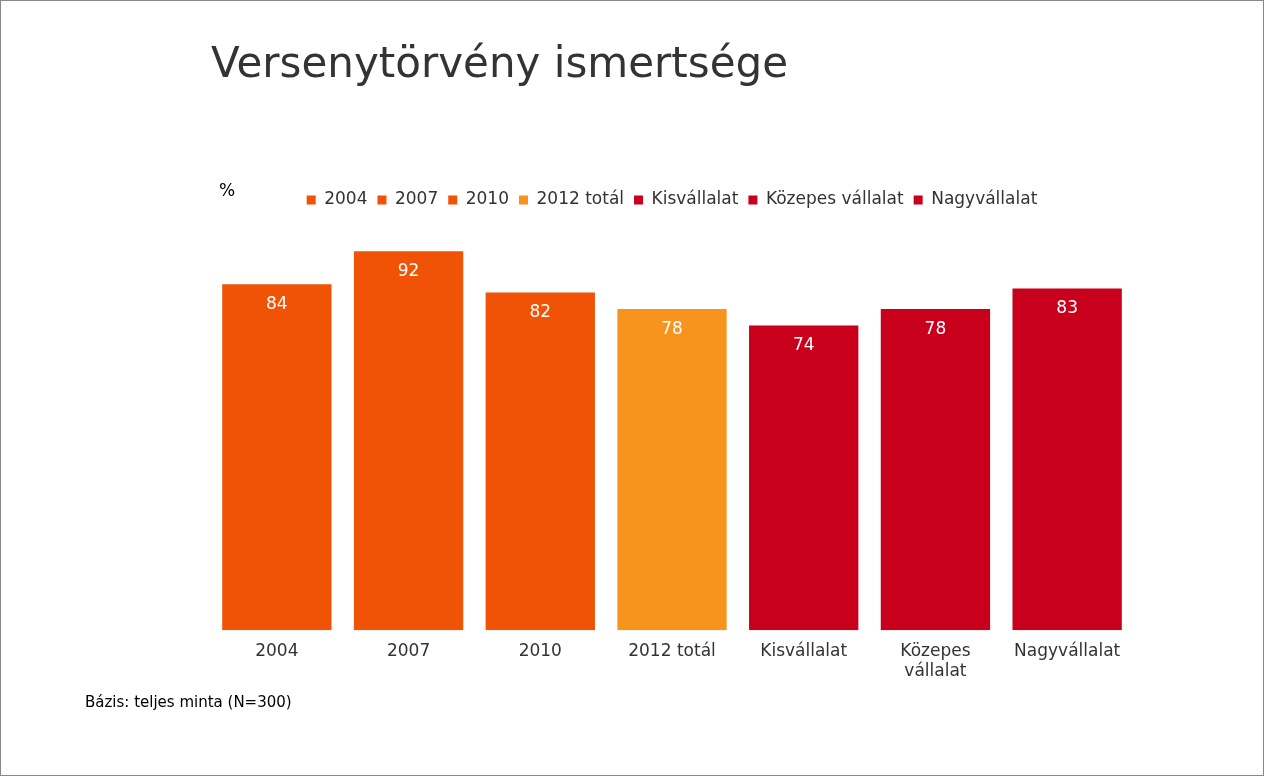 This screenshot has height=776, width=1264. Describe the element at coordinates (408, 270) in the screenshot. I see `data-label: 92` at that location.